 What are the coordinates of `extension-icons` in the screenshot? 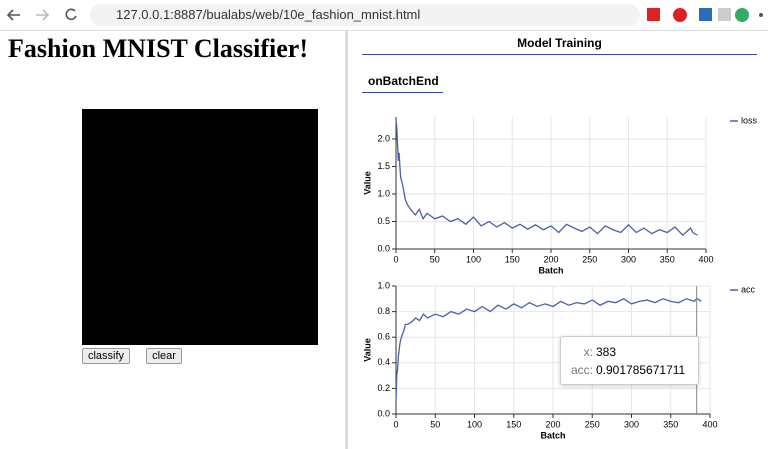 It's located at (705, 15).